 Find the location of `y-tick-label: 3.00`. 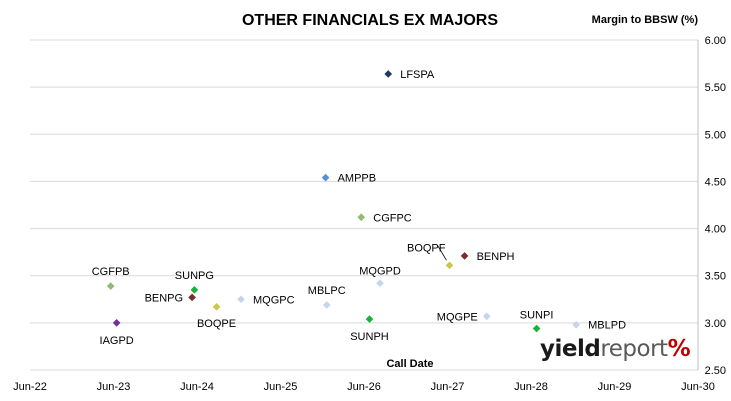

y-tick-label: 3.00 is located at coordinates (715, 324).